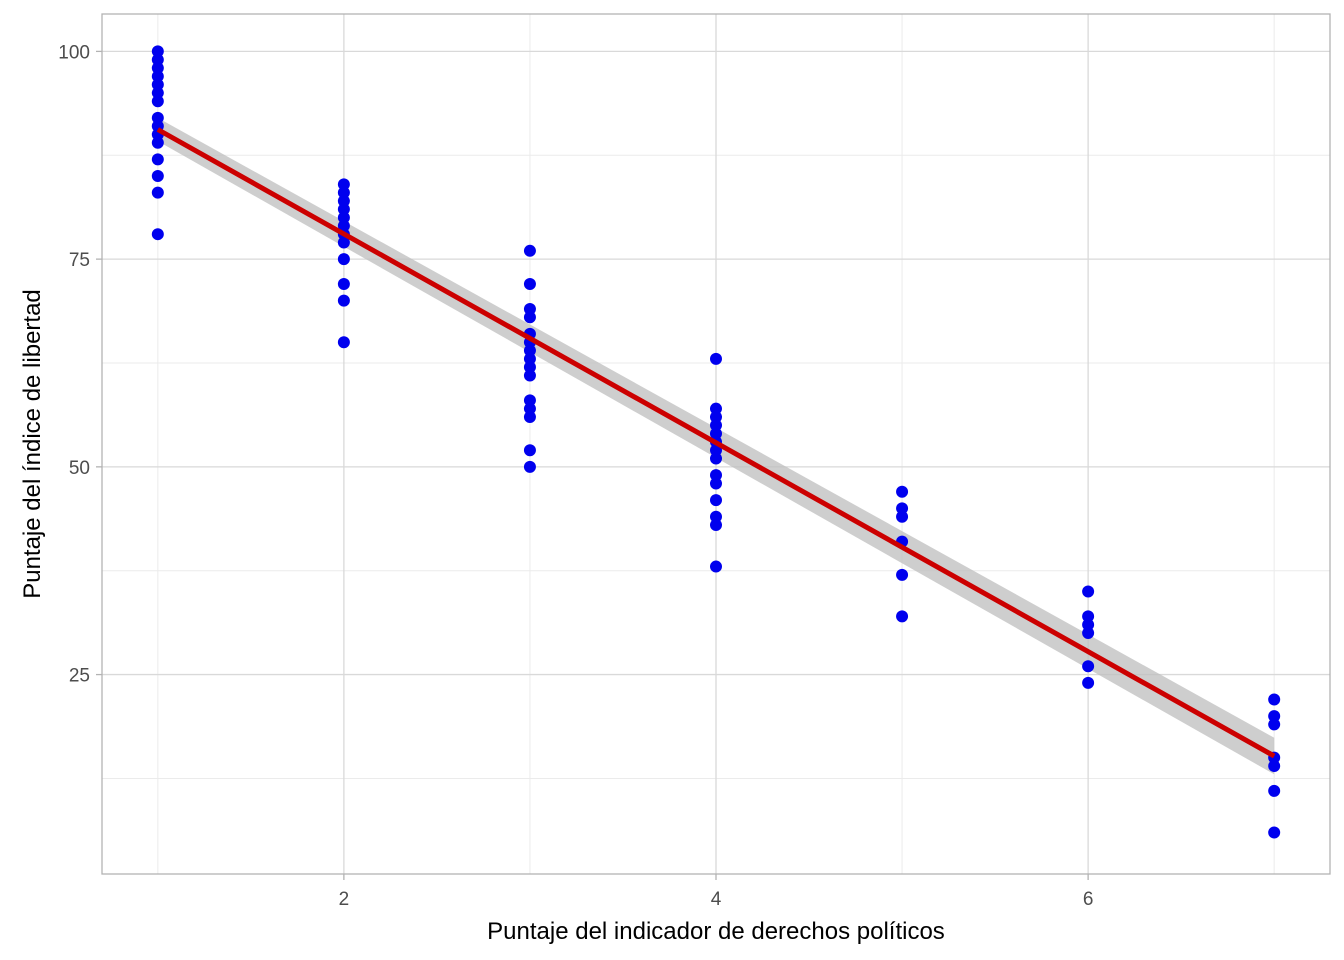  What do you see at coordinates (344, 899) in the screenshot?
I see `x-tick-label: 2` at bounding box center [344, 899].